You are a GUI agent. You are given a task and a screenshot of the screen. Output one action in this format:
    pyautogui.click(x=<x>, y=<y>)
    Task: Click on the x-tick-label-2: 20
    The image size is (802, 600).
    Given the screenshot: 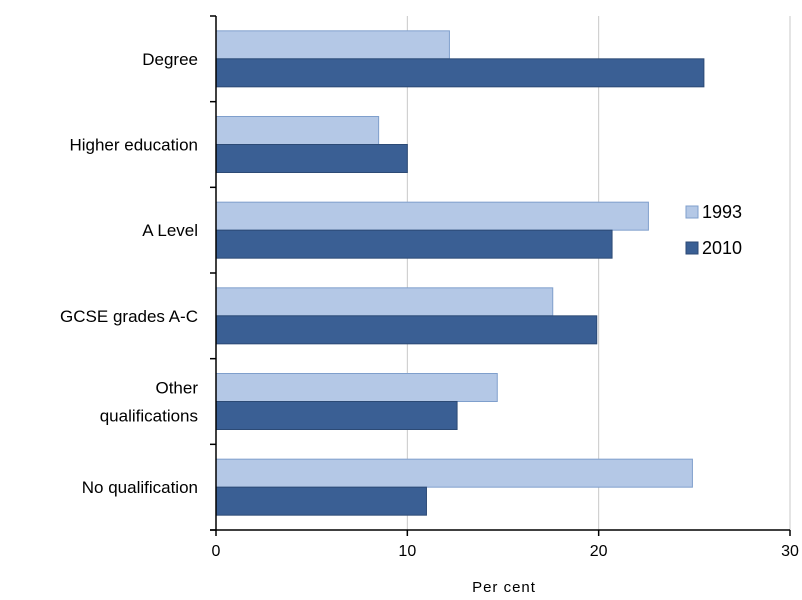 What is the action you would take?
    pyautogui.click(x=599, y=551)
    